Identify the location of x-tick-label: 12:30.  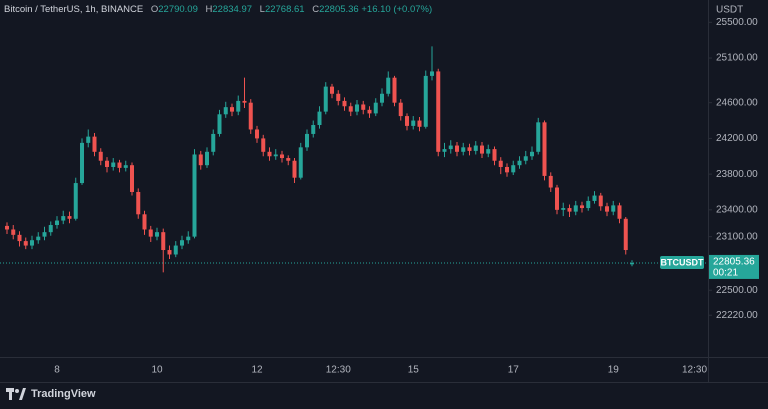
(338, 370).